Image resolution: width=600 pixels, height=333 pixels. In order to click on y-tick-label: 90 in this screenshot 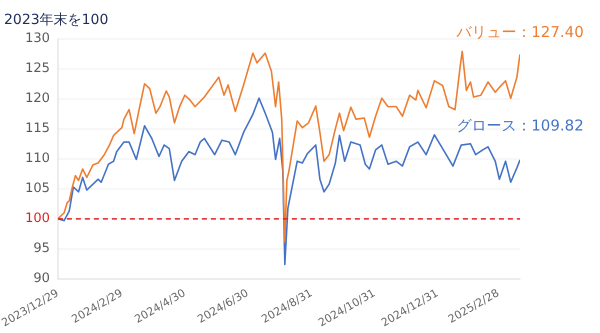, I will do `click(41, 278)`.